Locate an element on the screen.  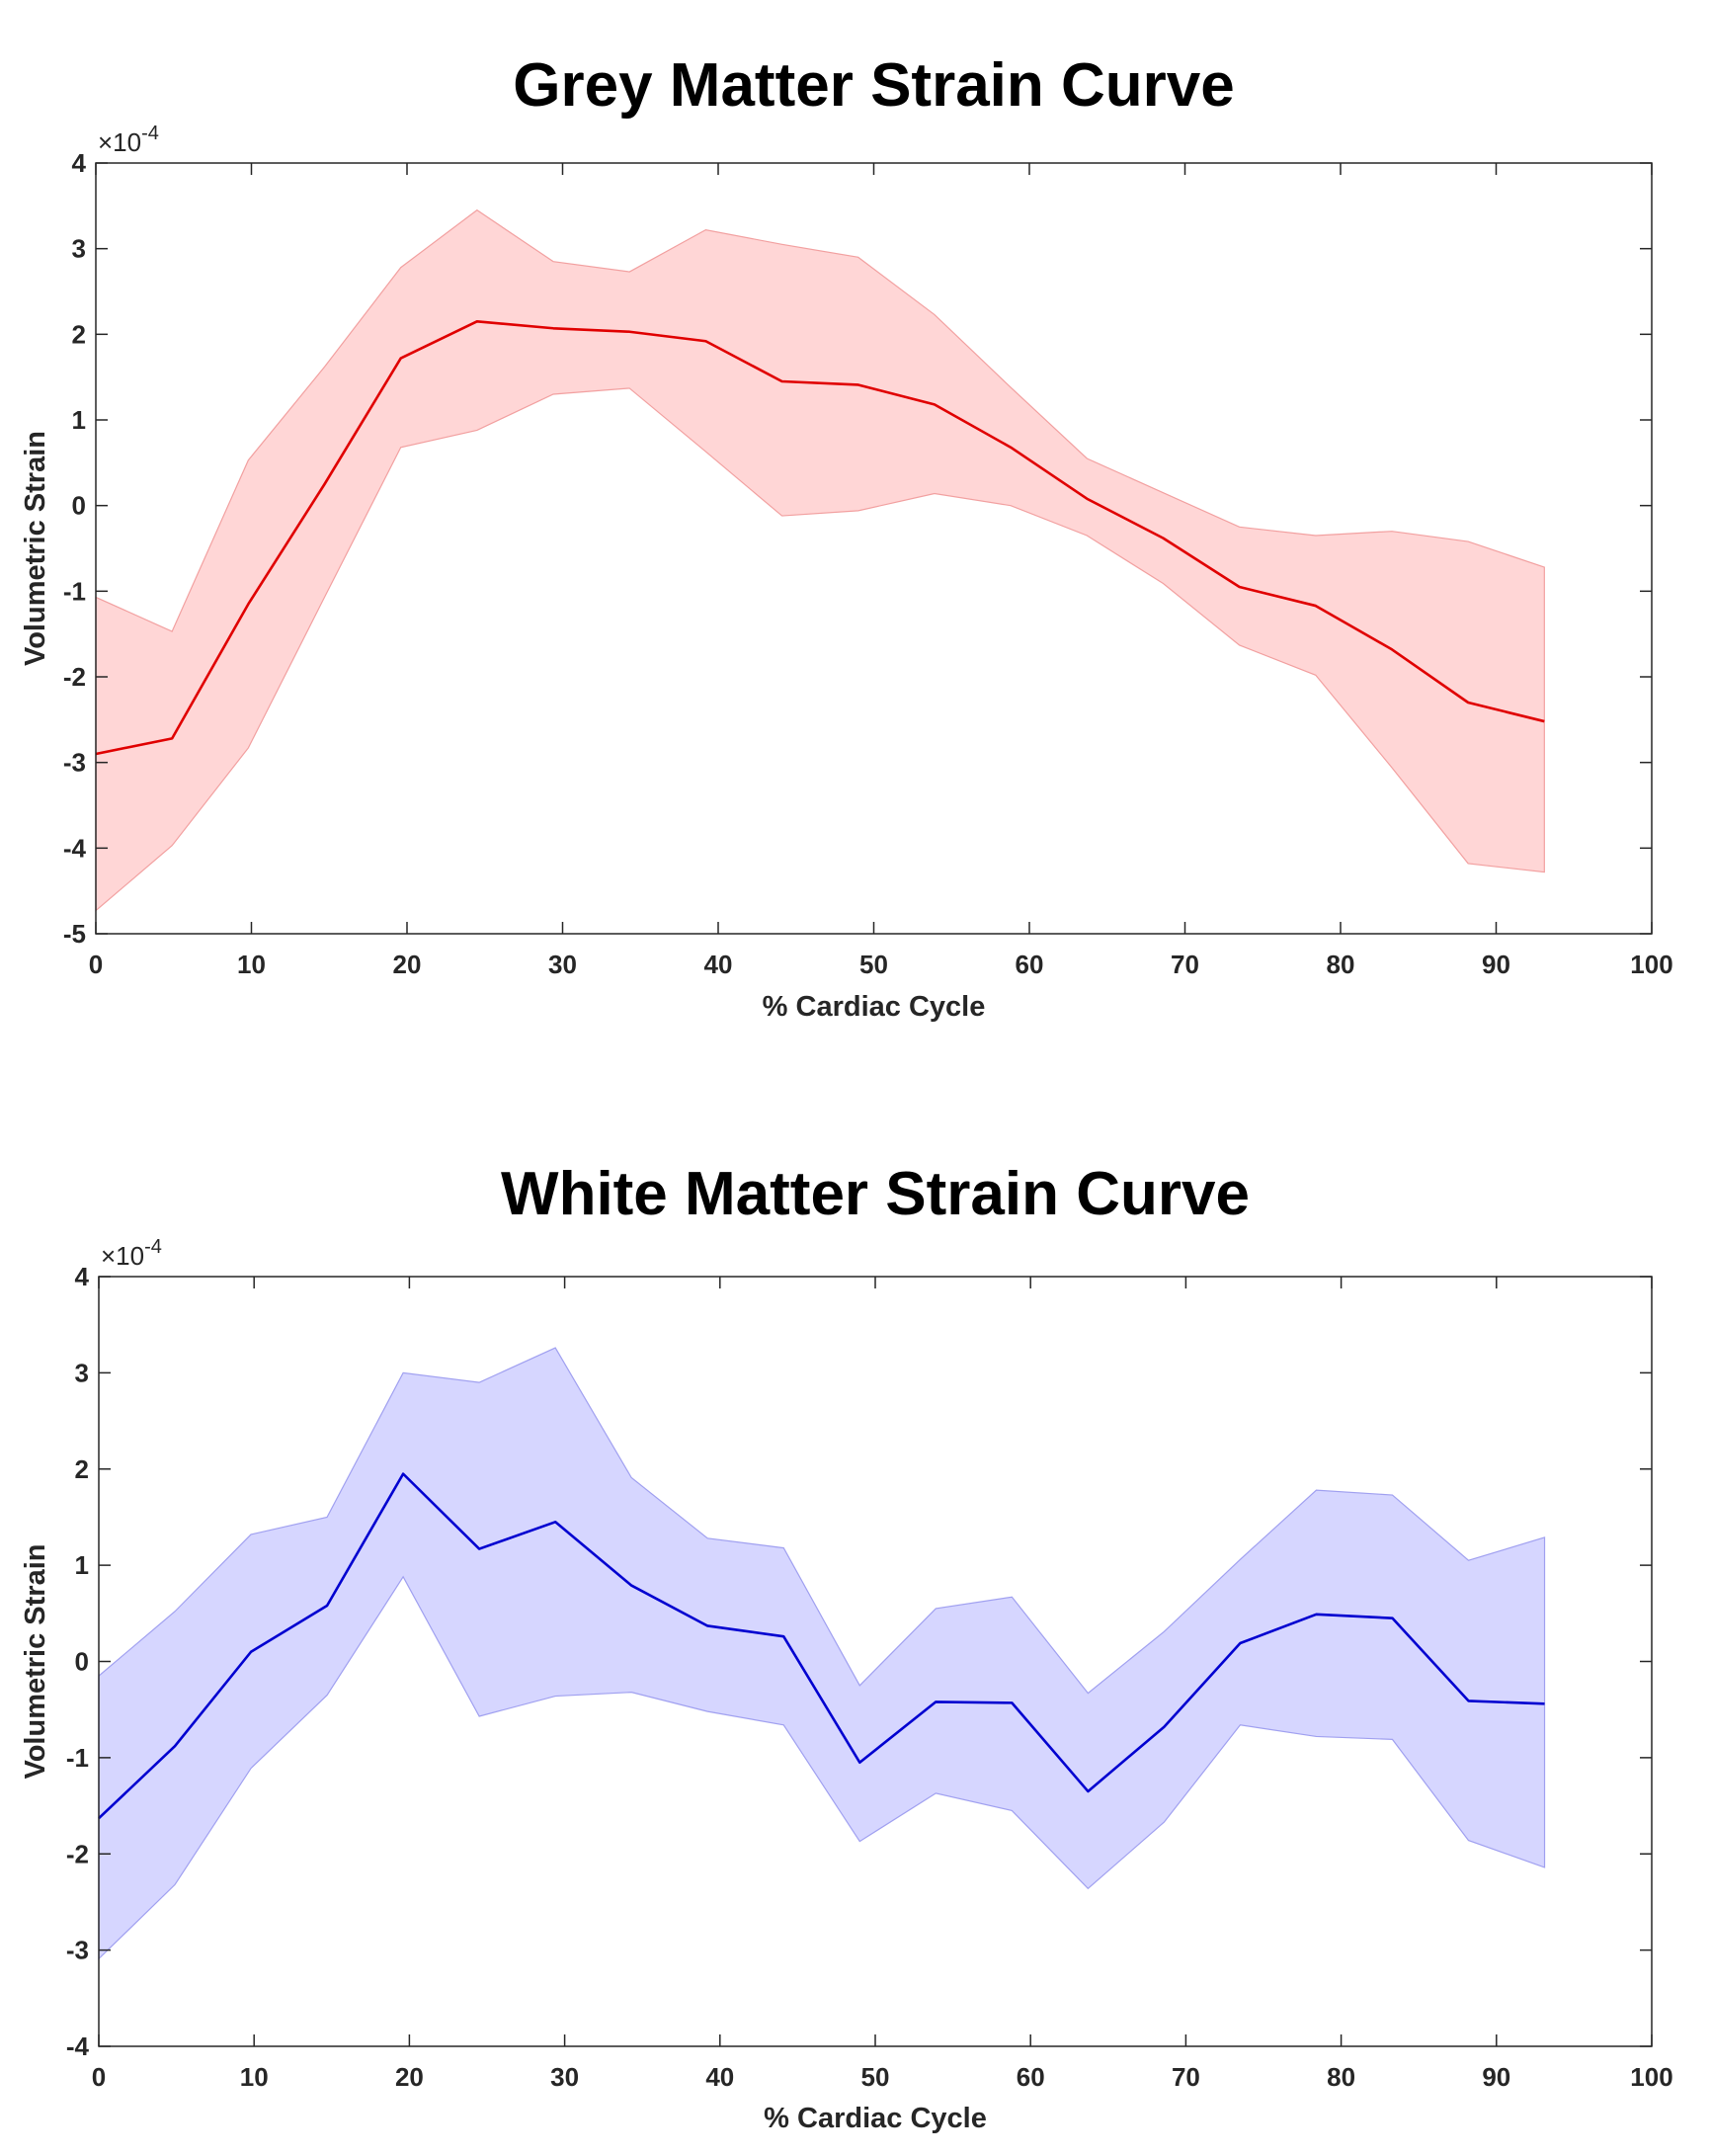
chart-title: White Matter Strain Curve is located at coordinates (875, 1194).